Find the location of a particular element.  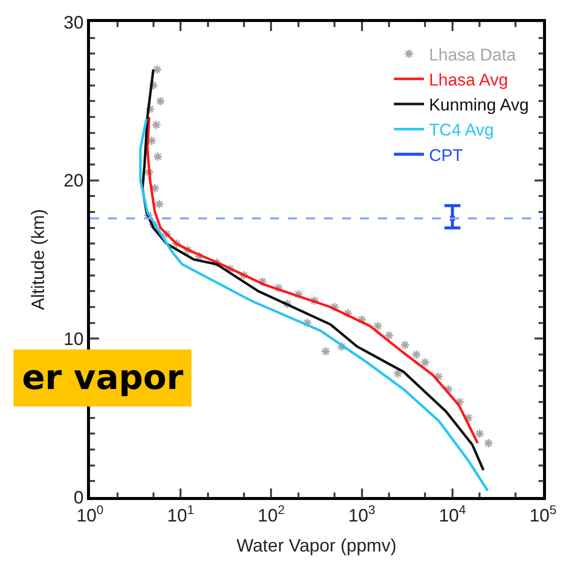

x-tick-label: 10$^{1}$ is located at coordinates (180, 514).